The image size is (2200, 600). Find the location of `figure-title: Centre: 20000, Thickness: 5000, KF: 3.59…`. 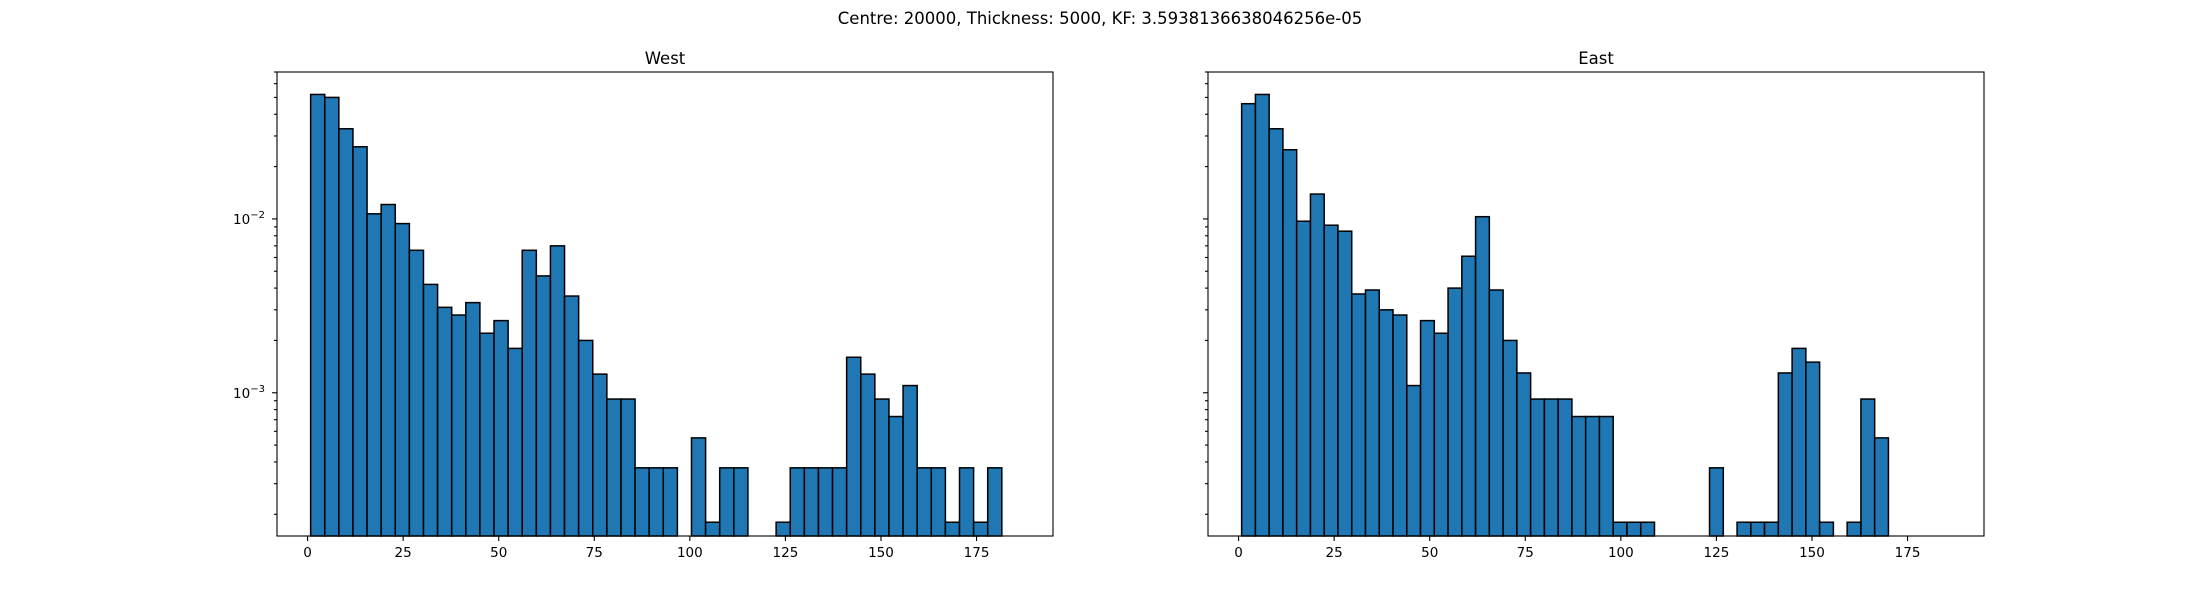

figure-title: Centre: 20000, Thickness: 5000, KF: 3.59… is located at coordinates (1100, 18).